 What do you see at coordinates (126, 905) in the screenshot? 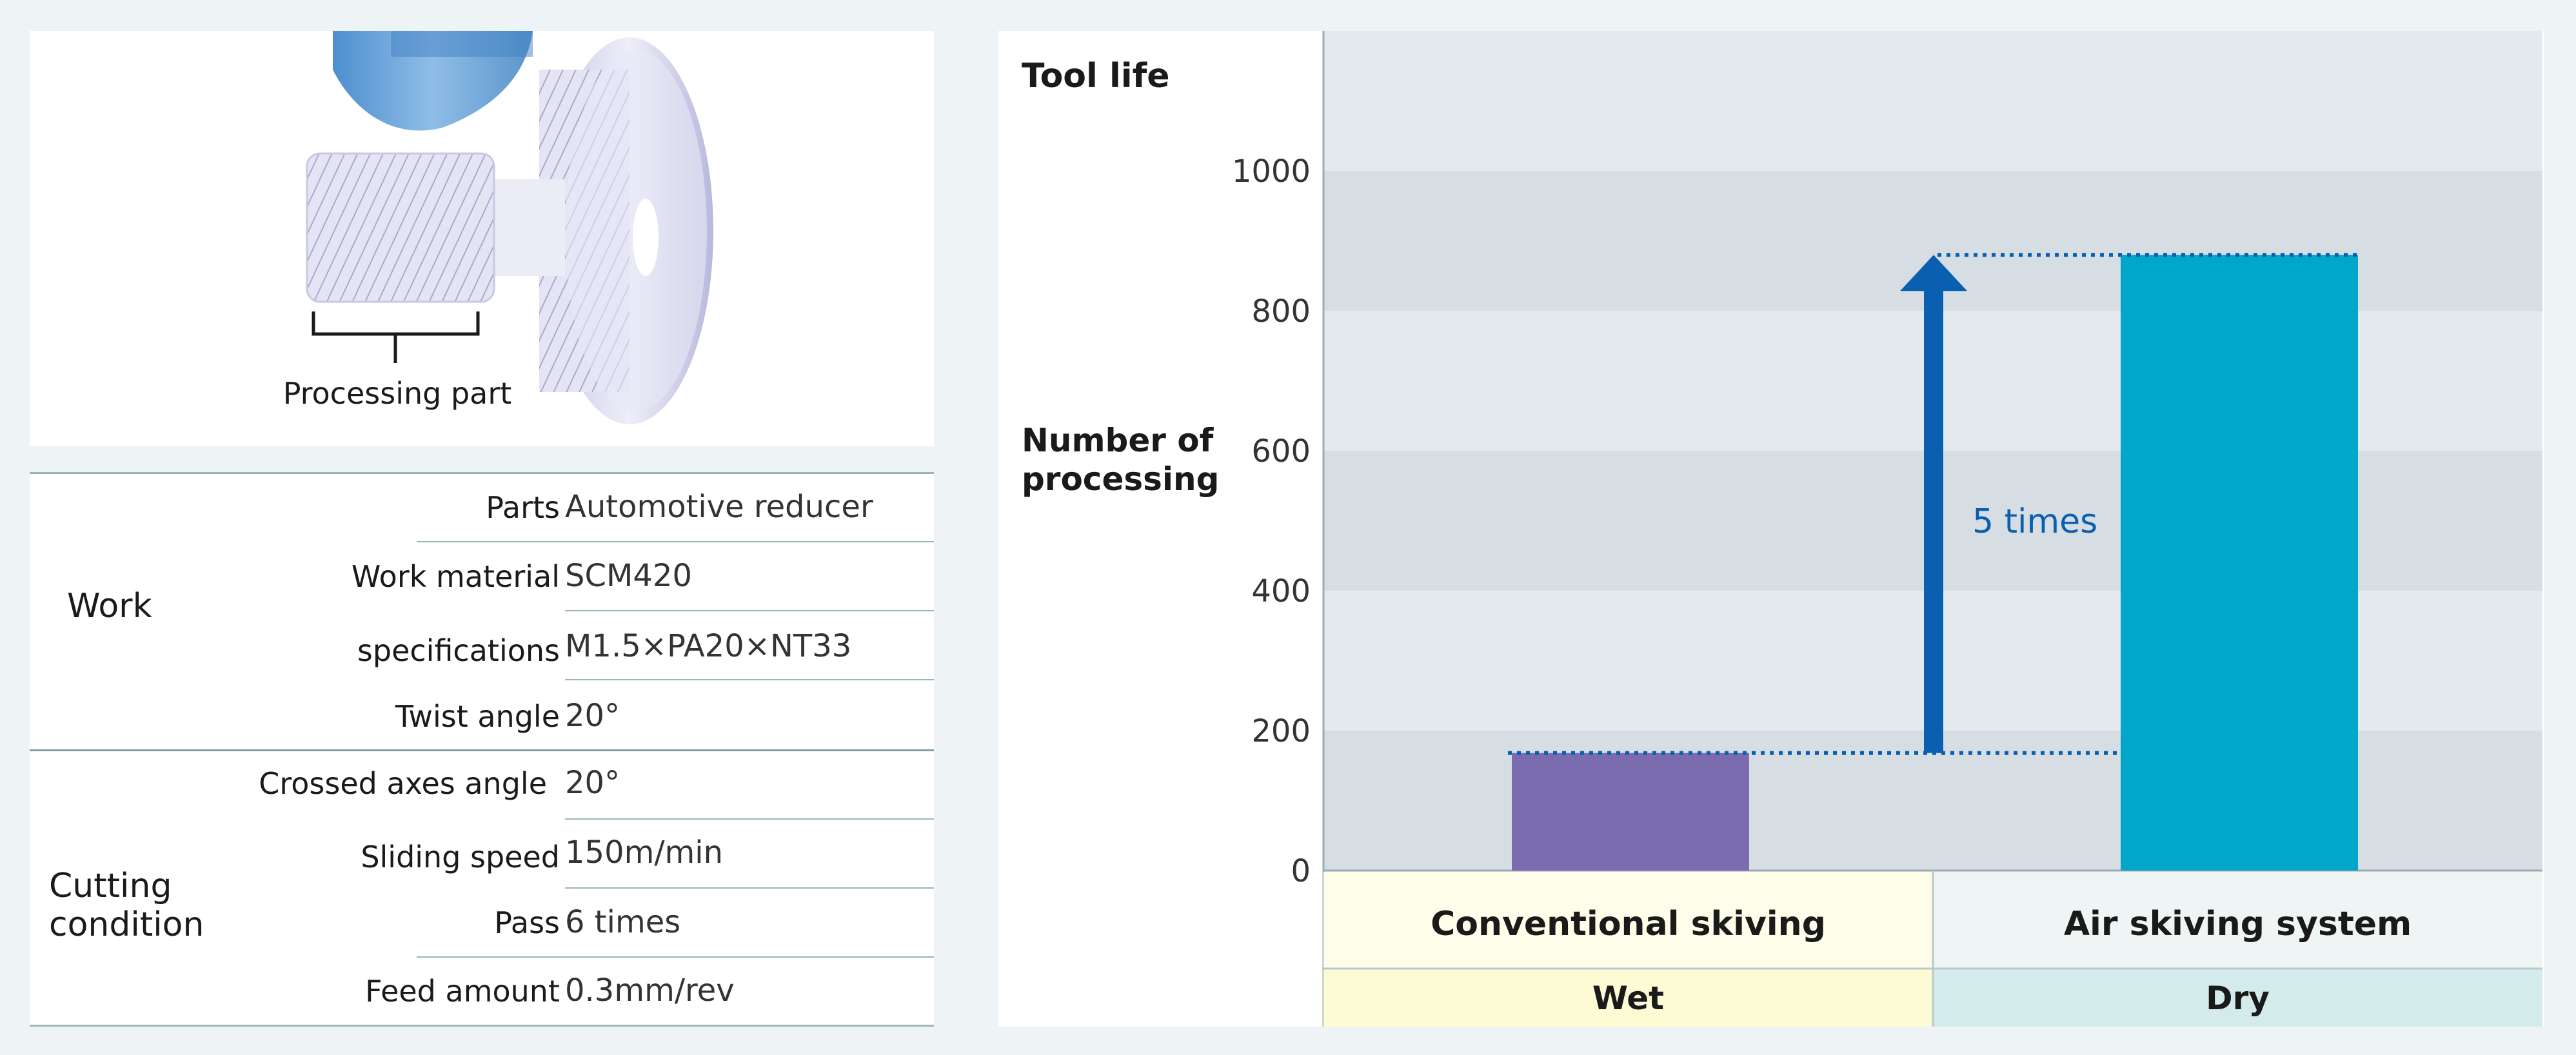
I see `group-label-cutting-condition: Cutting condition` at bounding box center [126, 905].